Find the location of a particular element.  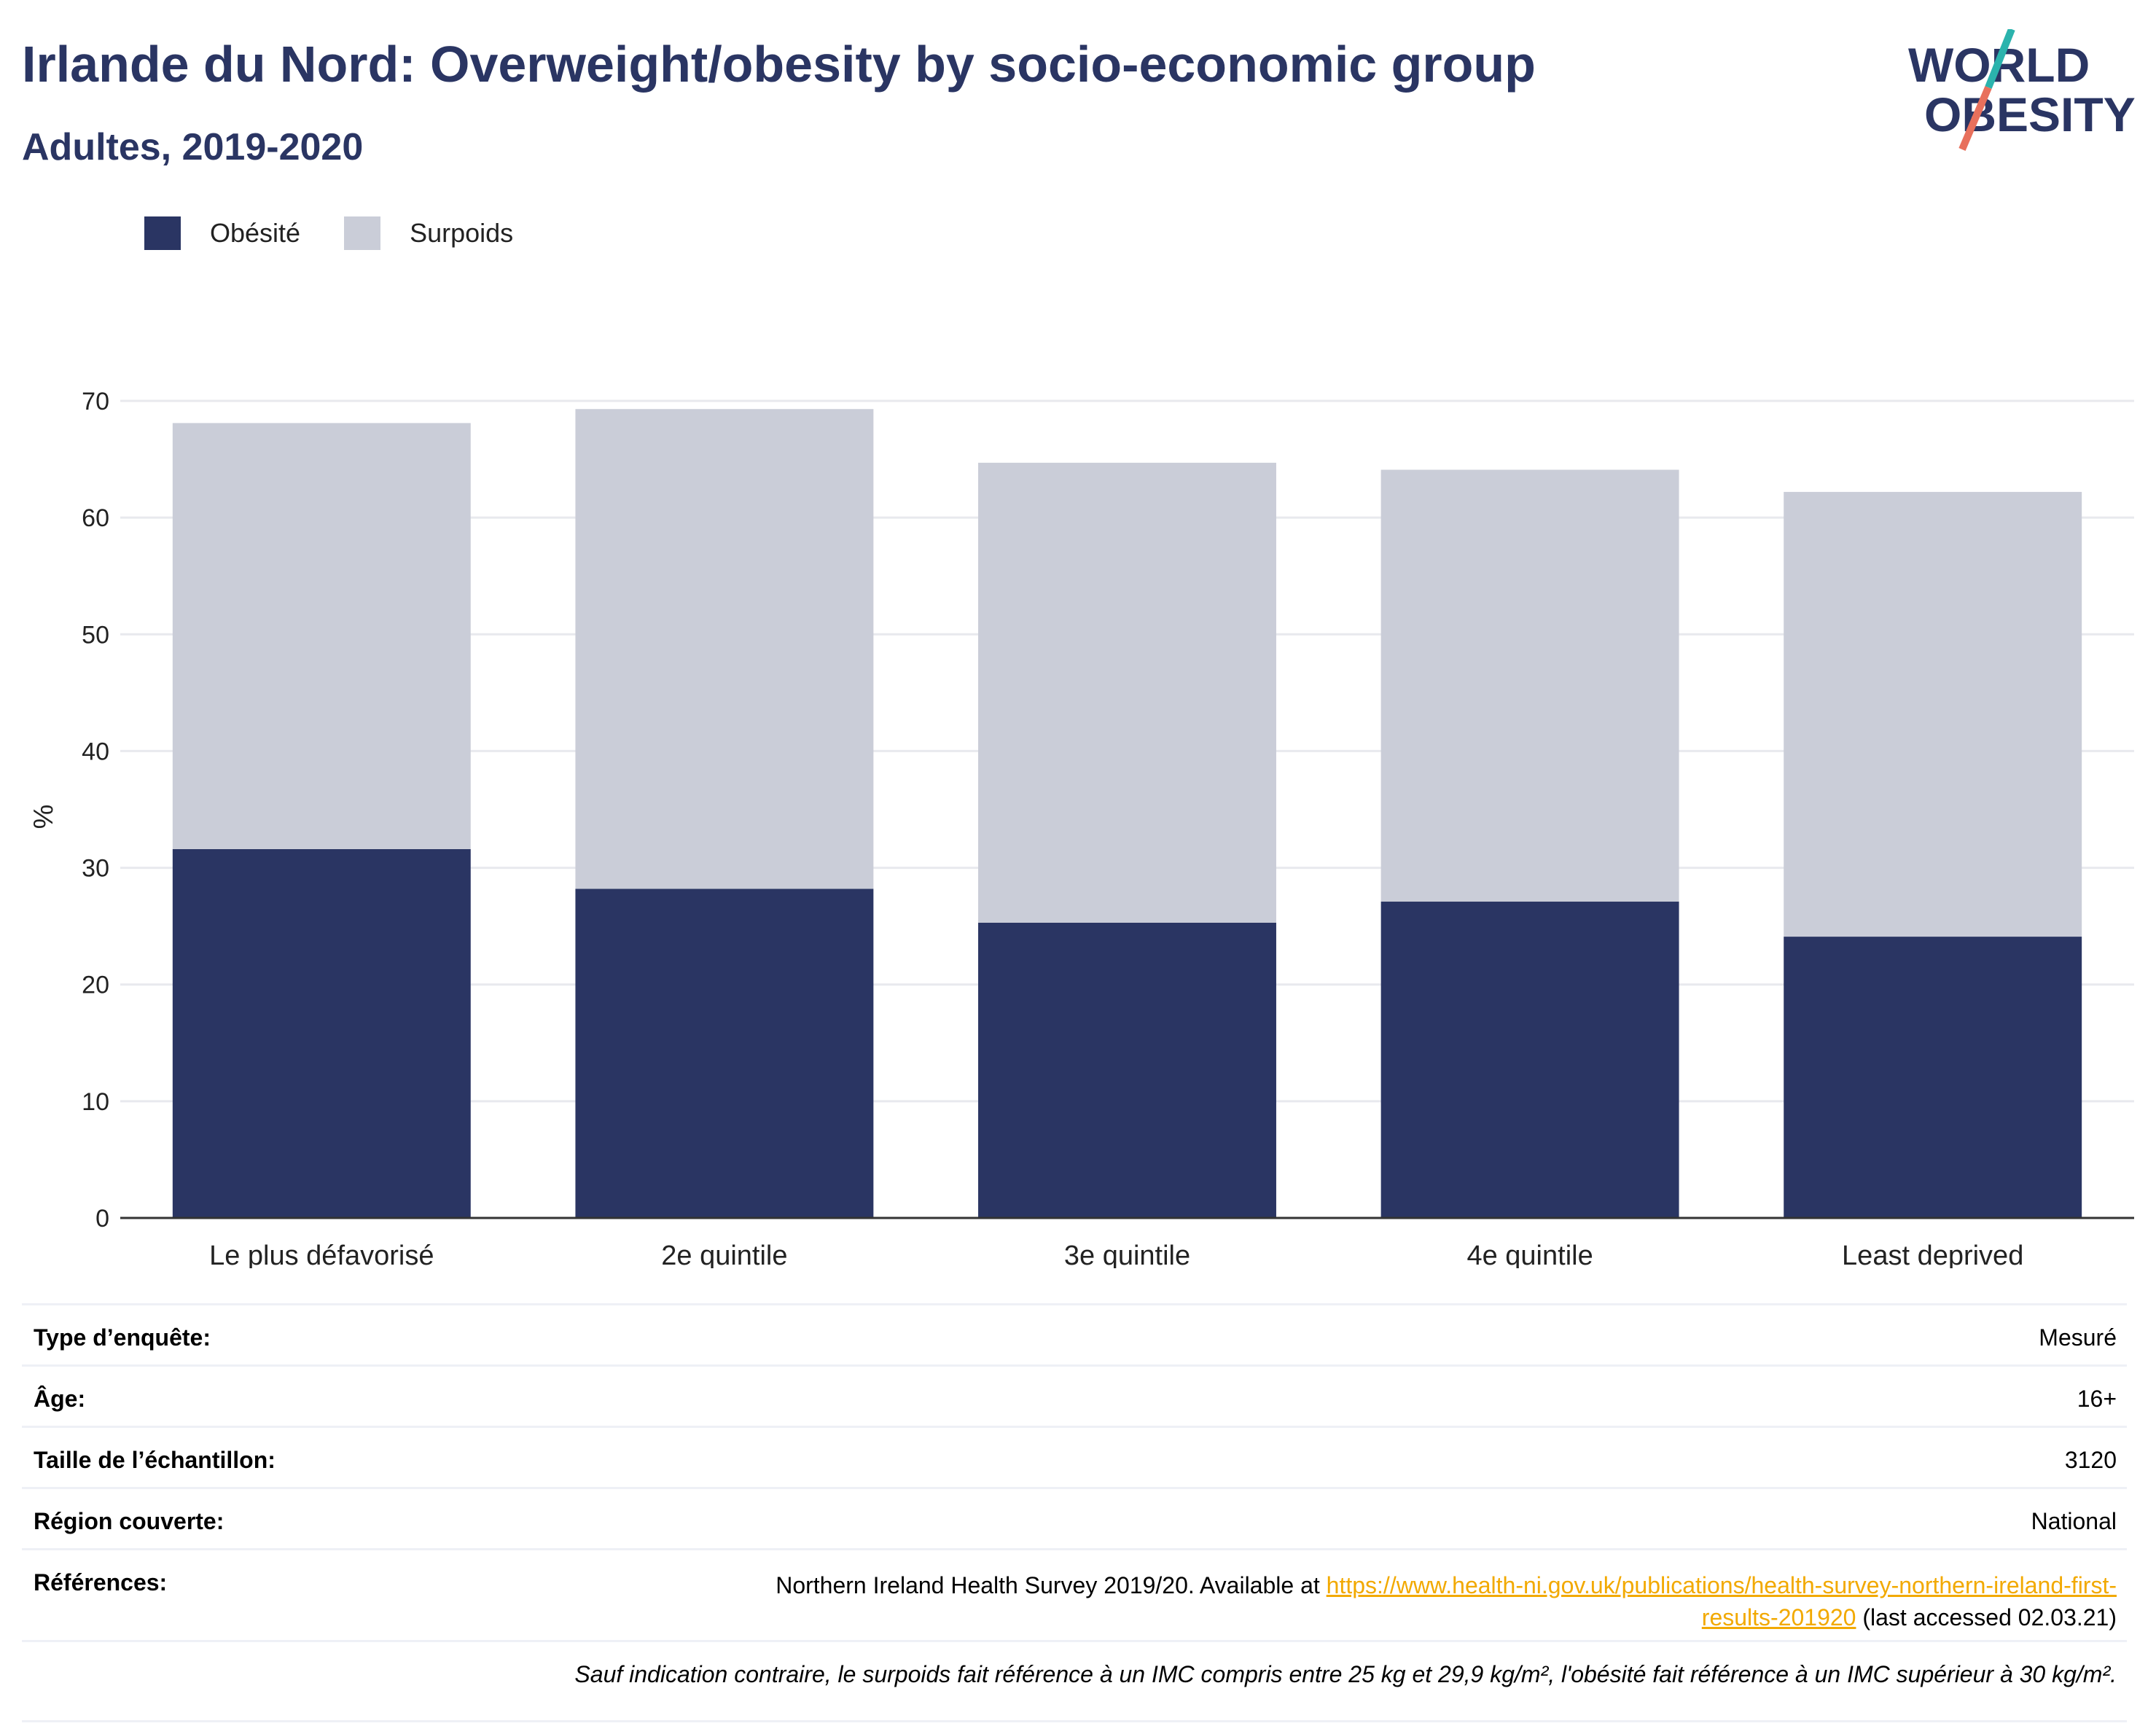

y-axis-label: % is located at coordinates (43, 817).